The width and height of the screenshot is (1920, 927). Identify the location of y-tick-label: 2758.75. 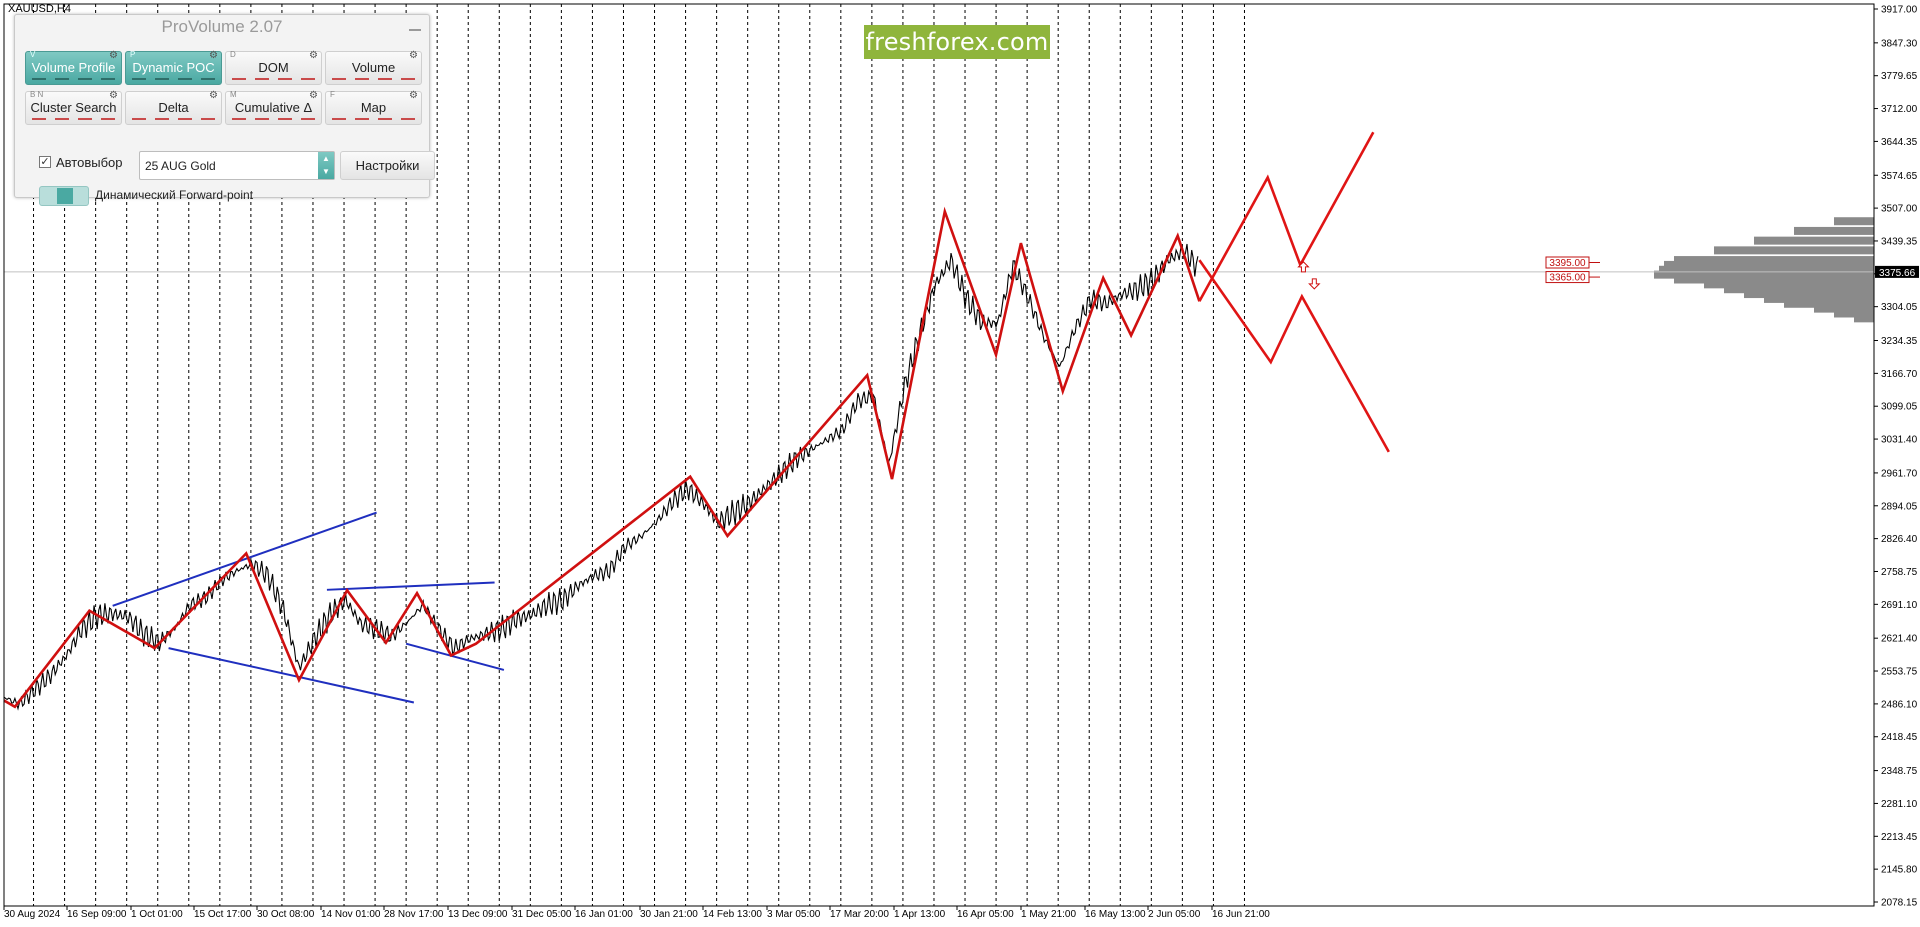
(1899, 572).